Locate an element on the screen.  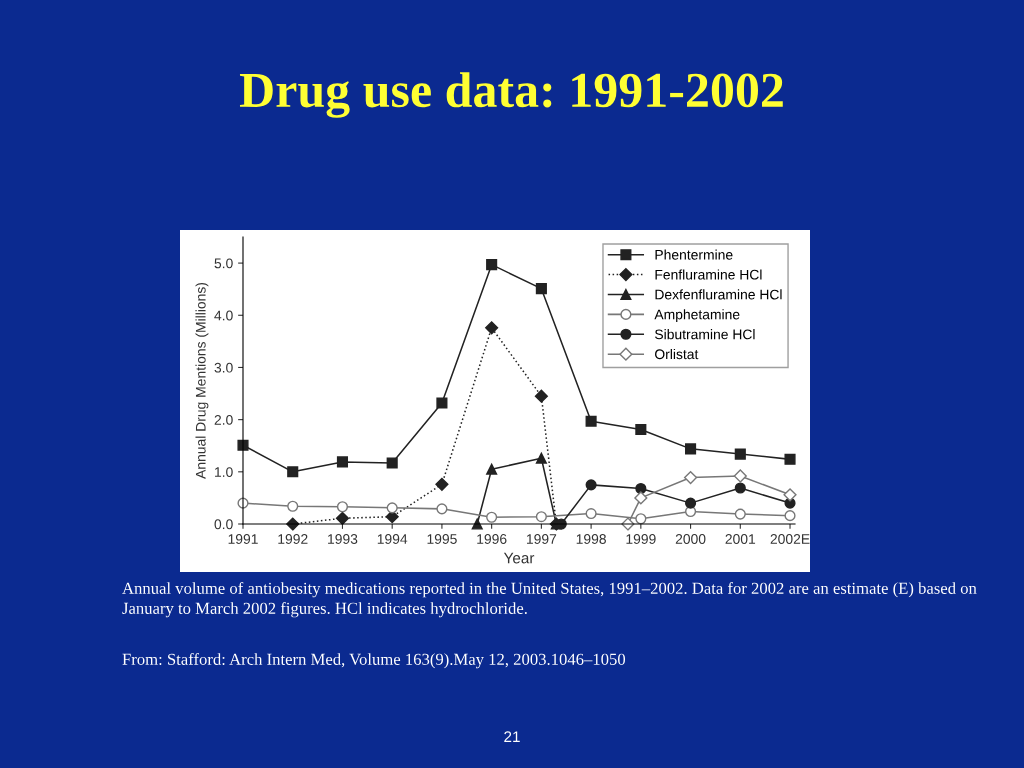
y-tick-label: 2.0 is located at coordinates (223, 419).